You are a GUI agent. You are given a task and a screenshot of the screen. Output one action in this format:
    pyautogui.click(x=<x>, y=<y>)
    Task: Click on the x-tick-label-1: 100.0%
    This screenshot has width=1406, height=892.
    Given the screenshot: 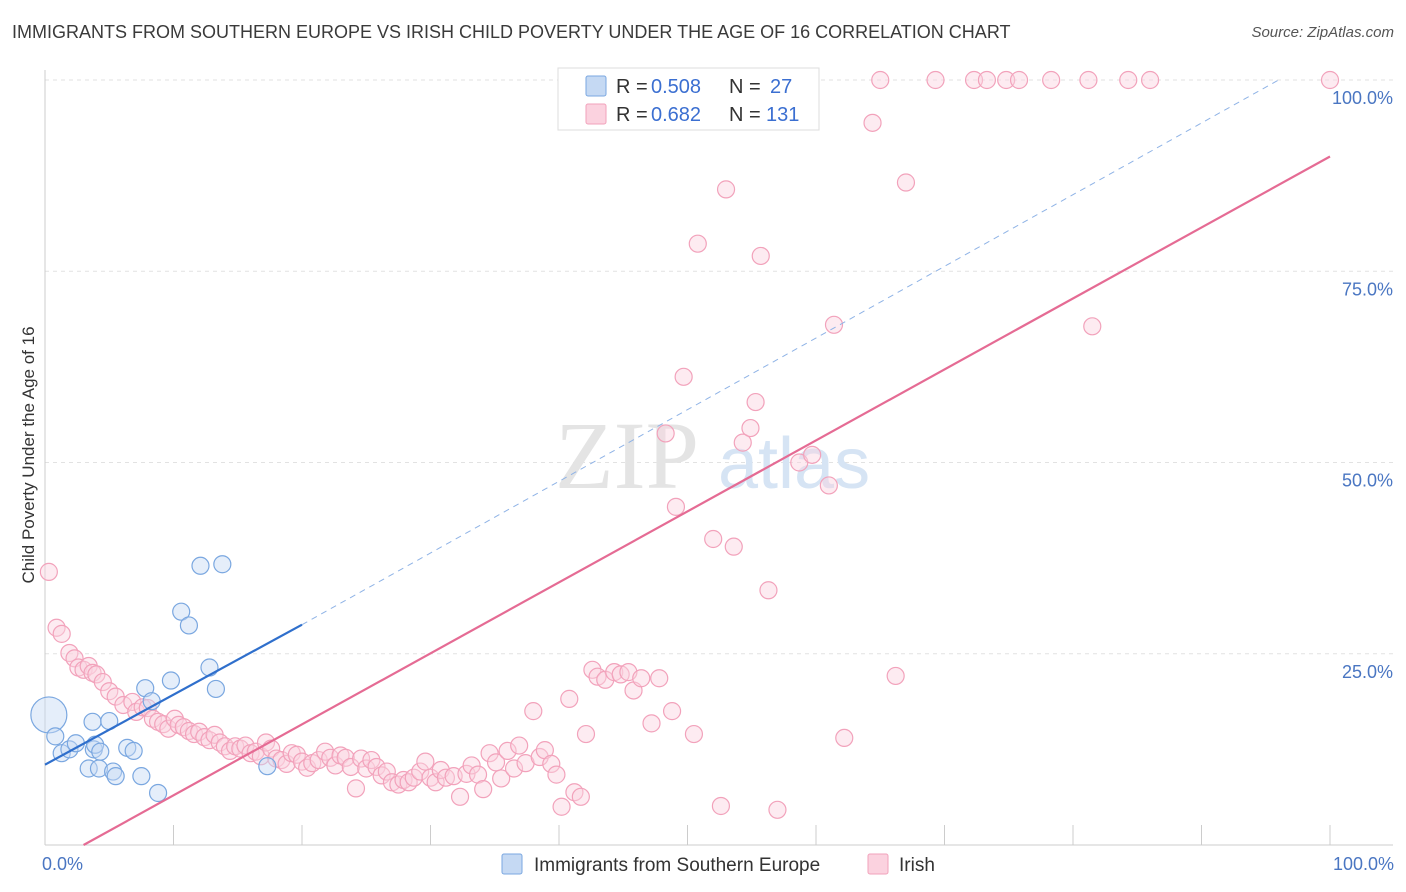 What is the action you would take?
    pyautogui.click(x=1363, y=864)
    